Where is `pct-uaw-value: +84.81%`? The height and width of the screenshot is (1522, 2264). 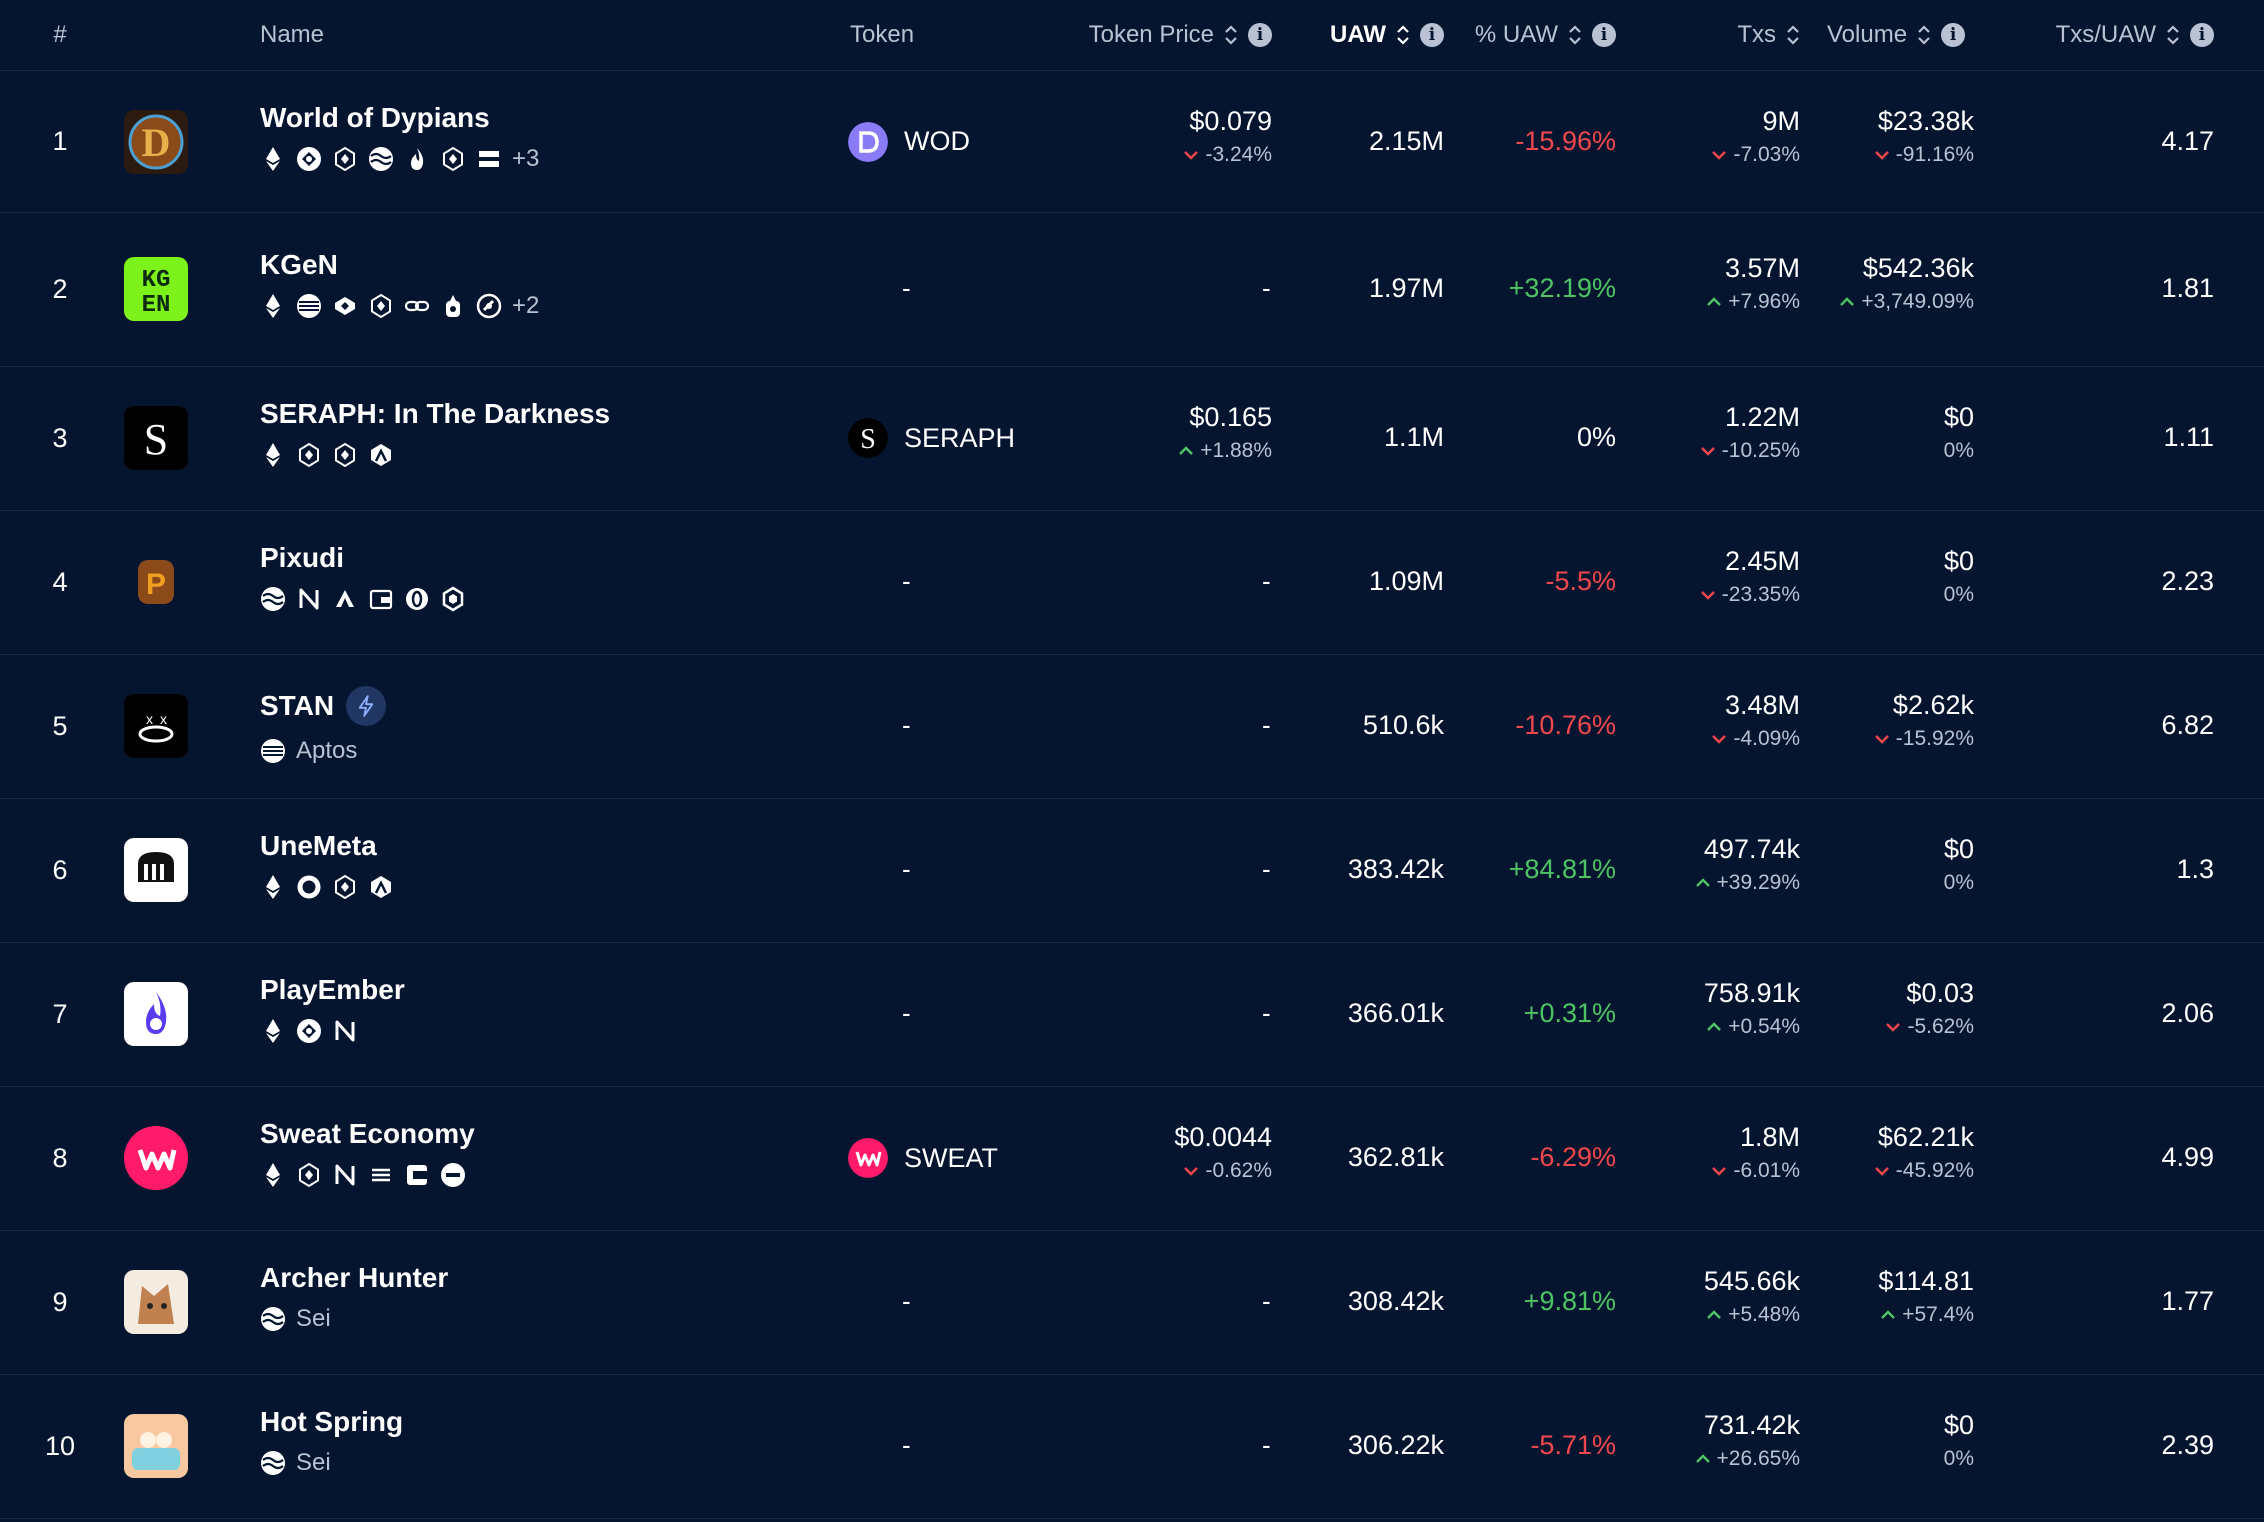
pct-uaw-value: +84.81% is located at coordinates (1562, 869).